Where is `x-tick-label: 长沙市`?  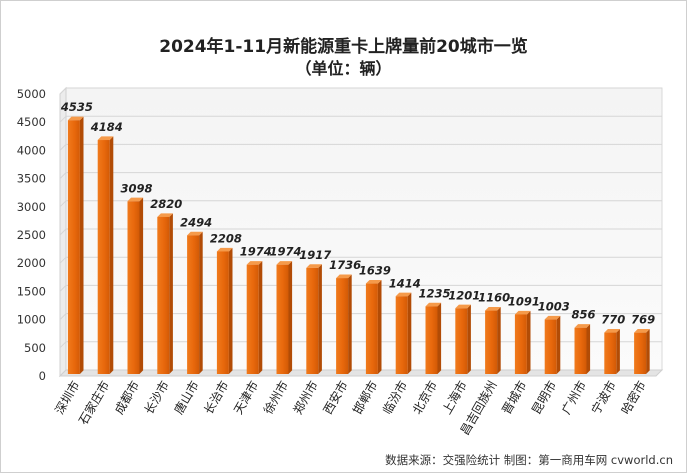
x-tick-label: 长沙市 is located at coordinates (156, 397).